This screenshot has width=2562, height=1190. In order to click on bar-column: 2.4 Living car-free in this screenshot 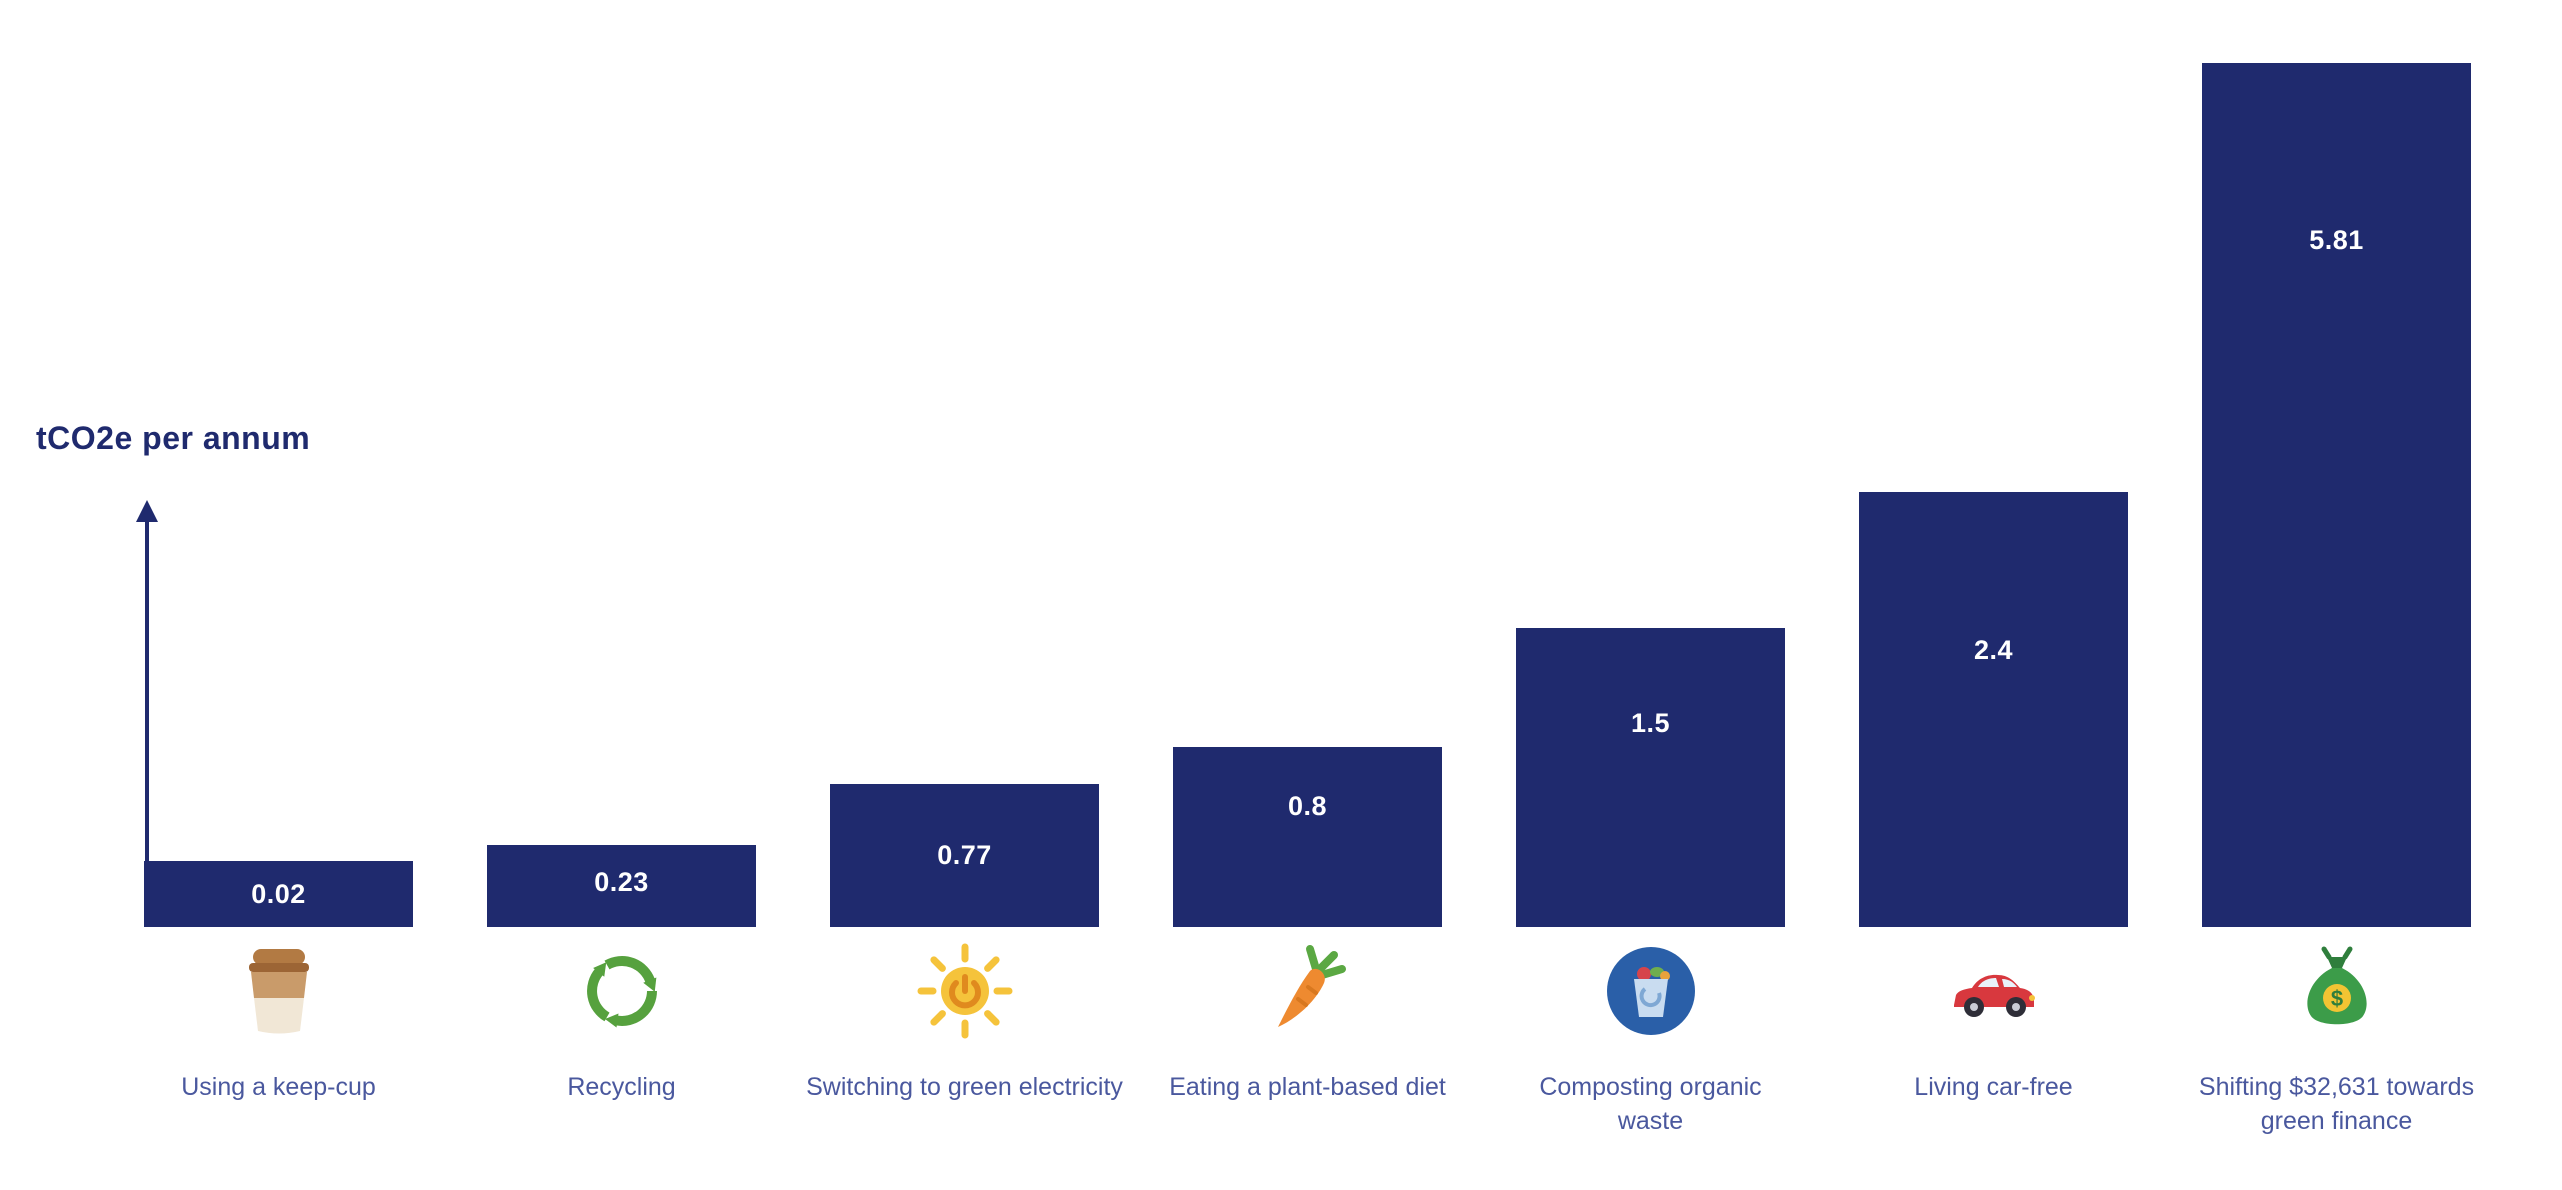, I will do `click(1993, 841)`.